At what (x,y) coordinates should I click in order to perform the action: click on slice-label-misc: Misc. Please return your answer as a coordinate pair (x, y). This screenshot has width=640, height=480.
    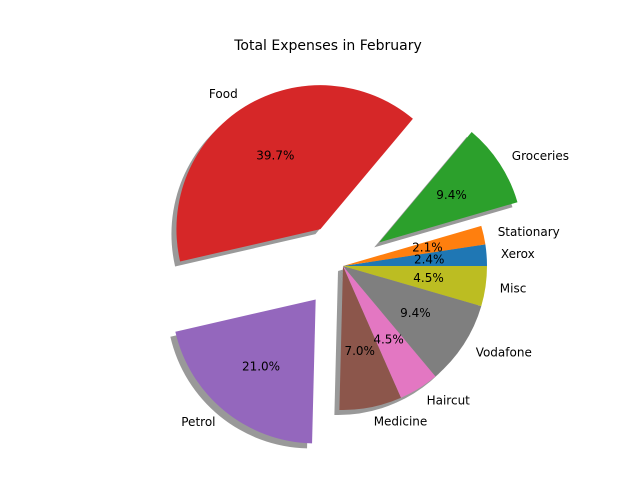
    Looking at the image, I should click on (513, 288).